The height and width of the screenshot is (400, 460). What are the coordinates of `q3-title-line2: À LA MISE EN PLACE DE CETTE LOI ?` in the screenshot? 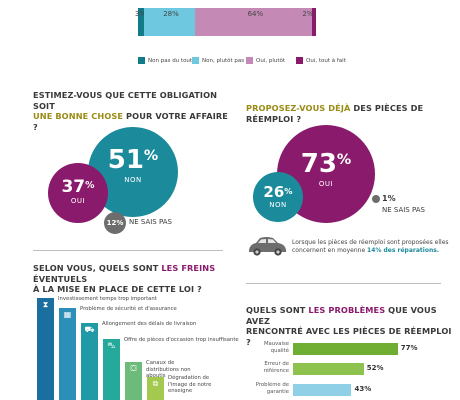 It's located at (117, 289).